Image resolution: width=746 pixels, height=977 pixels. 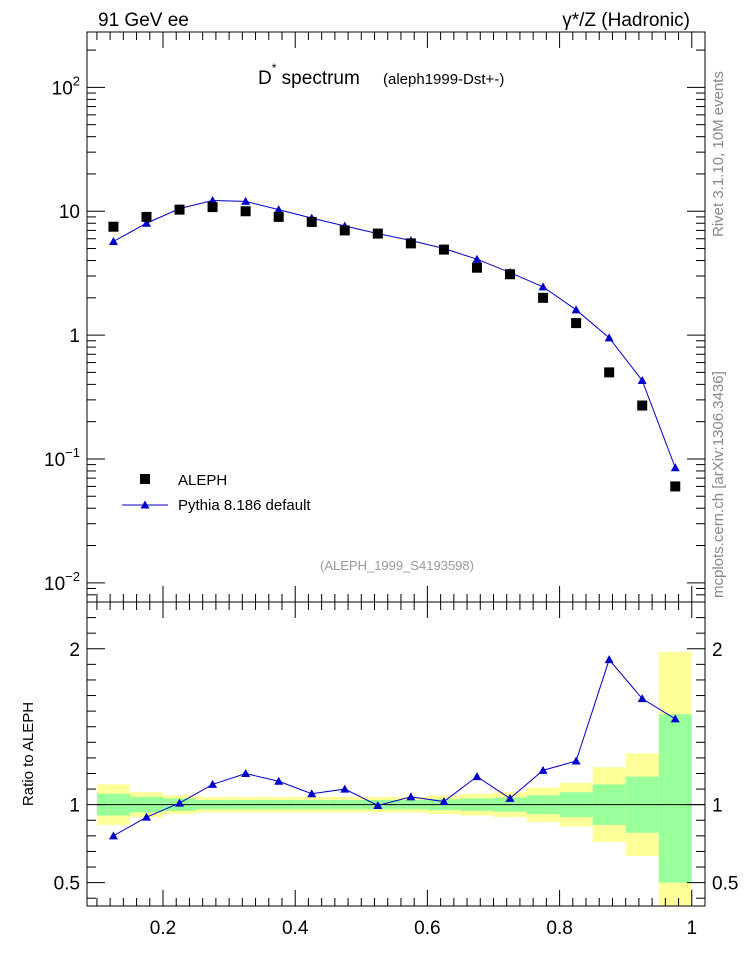 I want to click on ratio-ylabel: Ratio to ALEPH, so click(x=28, y=754).